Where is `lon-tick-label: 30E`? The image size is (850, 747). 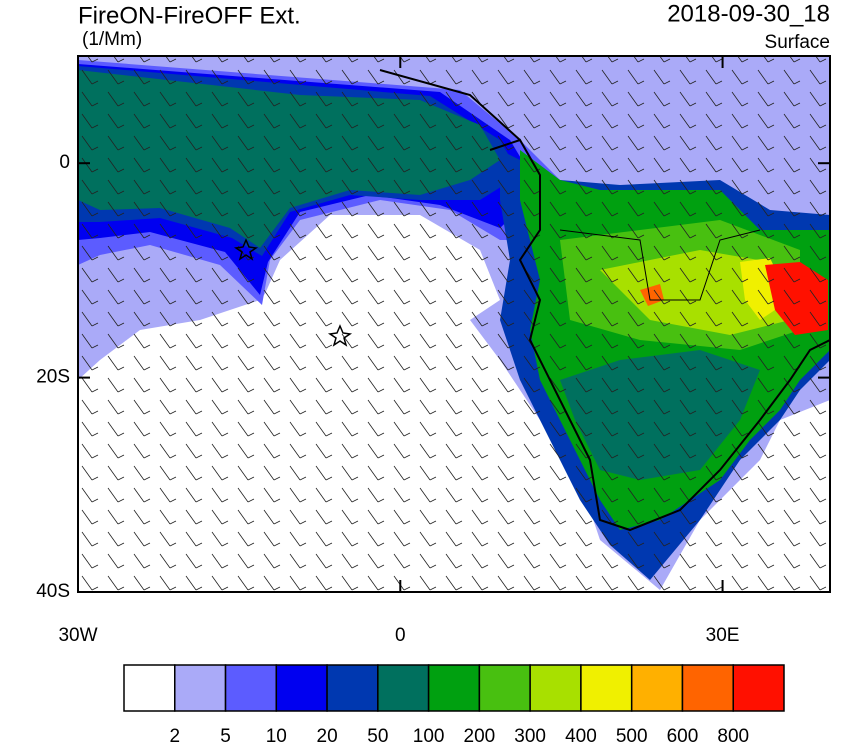 lon-tick-label: 30E is located at coordinates (723, 635).